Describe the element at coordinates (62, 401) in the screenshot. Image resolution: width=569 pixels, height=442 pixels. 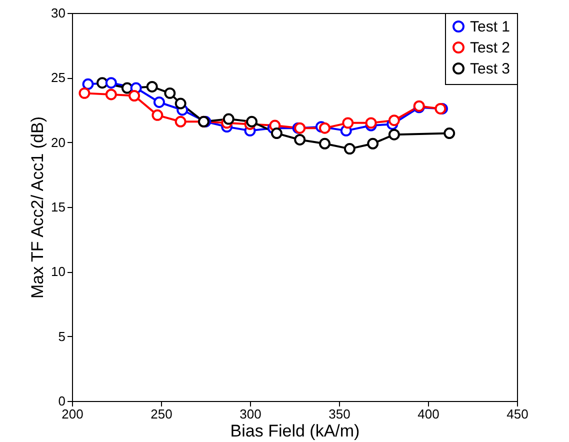
I see `y-tick-label: 0` at that location.